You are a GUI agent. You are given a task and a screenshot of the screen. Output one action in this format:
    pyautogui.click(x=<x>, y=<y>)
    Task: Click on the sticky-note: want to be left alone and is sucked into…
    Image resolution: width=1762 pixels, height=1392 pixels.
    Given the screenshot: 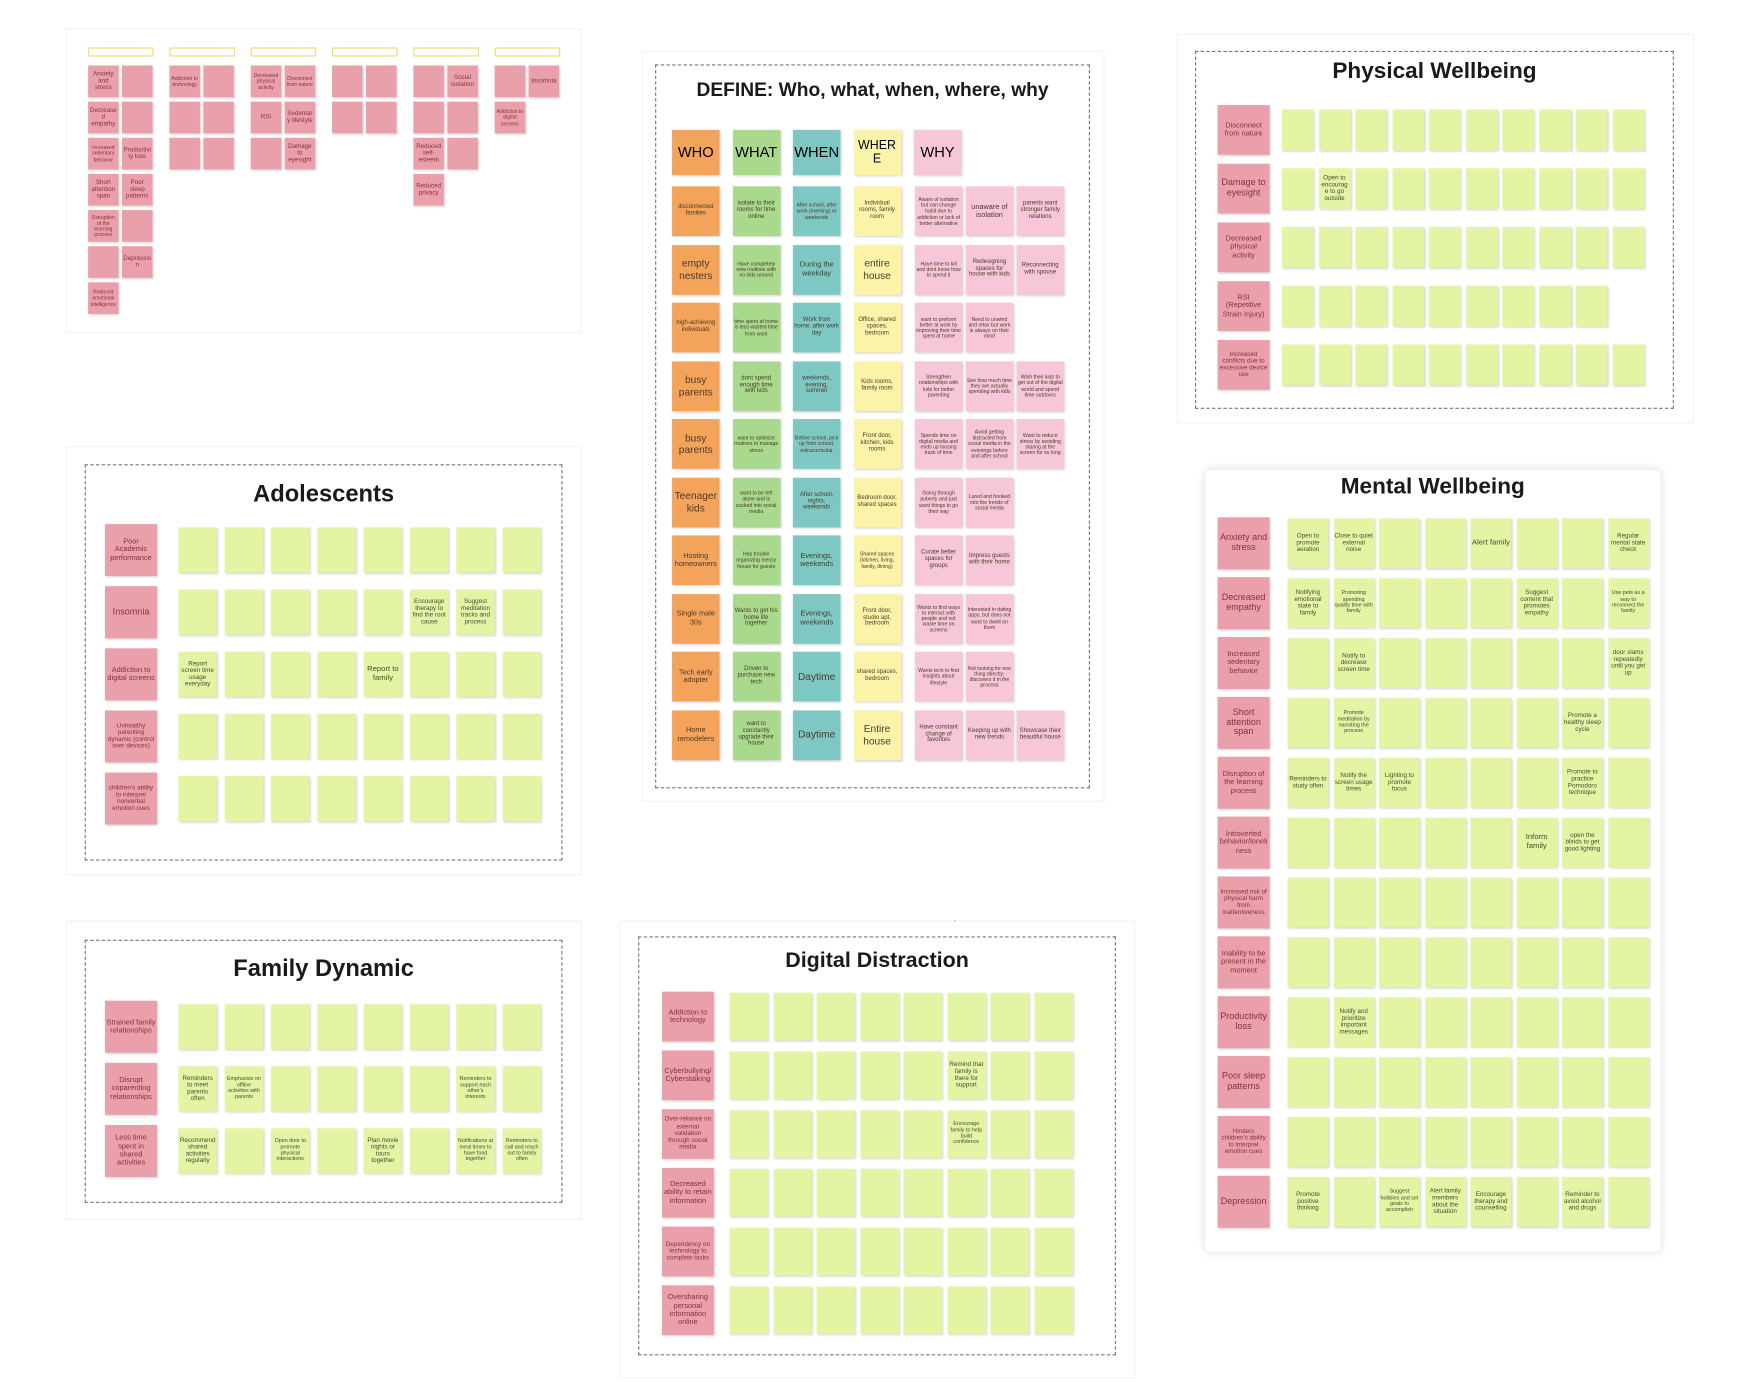 What is the action you would take?
    pyautogui.click(x=756, y=502)
    